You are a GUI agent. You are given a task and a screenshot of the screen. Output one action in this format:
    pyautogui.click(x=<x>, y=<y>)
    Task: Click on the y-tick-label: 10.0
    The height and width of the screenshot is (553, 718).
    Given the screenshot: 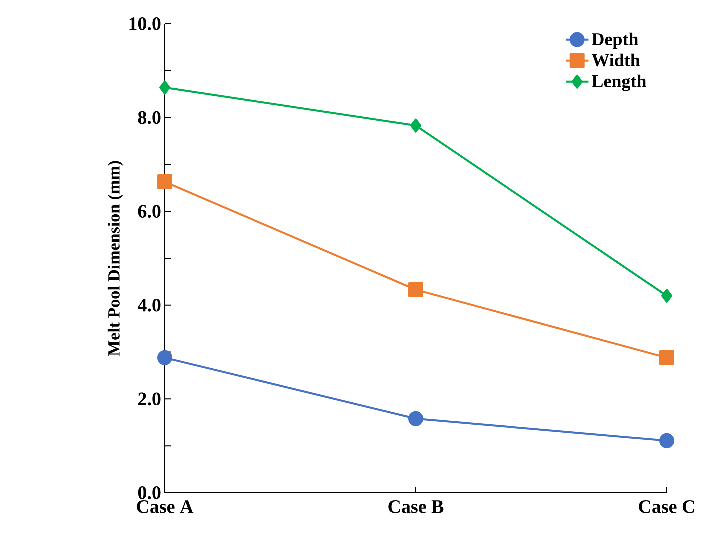 What is the action you would take?
    pyautogui.click(x=145, y=24)
    